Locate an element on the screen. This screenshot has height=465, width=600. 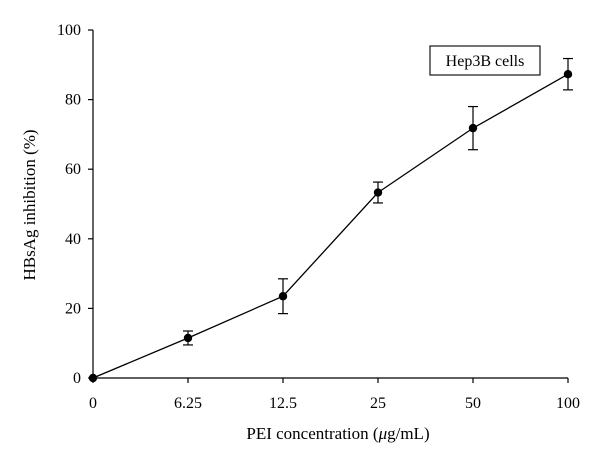
x-tick-label: 0 is located at coordinates (93, 403).